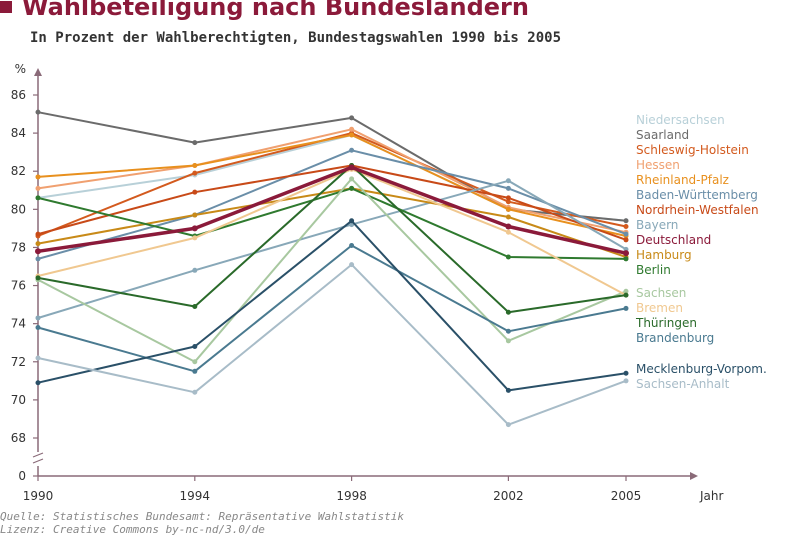 This screenshot has width=800, height=536. I want to click on legend-entry: Schleswig-Holstein, so click(692, 150).